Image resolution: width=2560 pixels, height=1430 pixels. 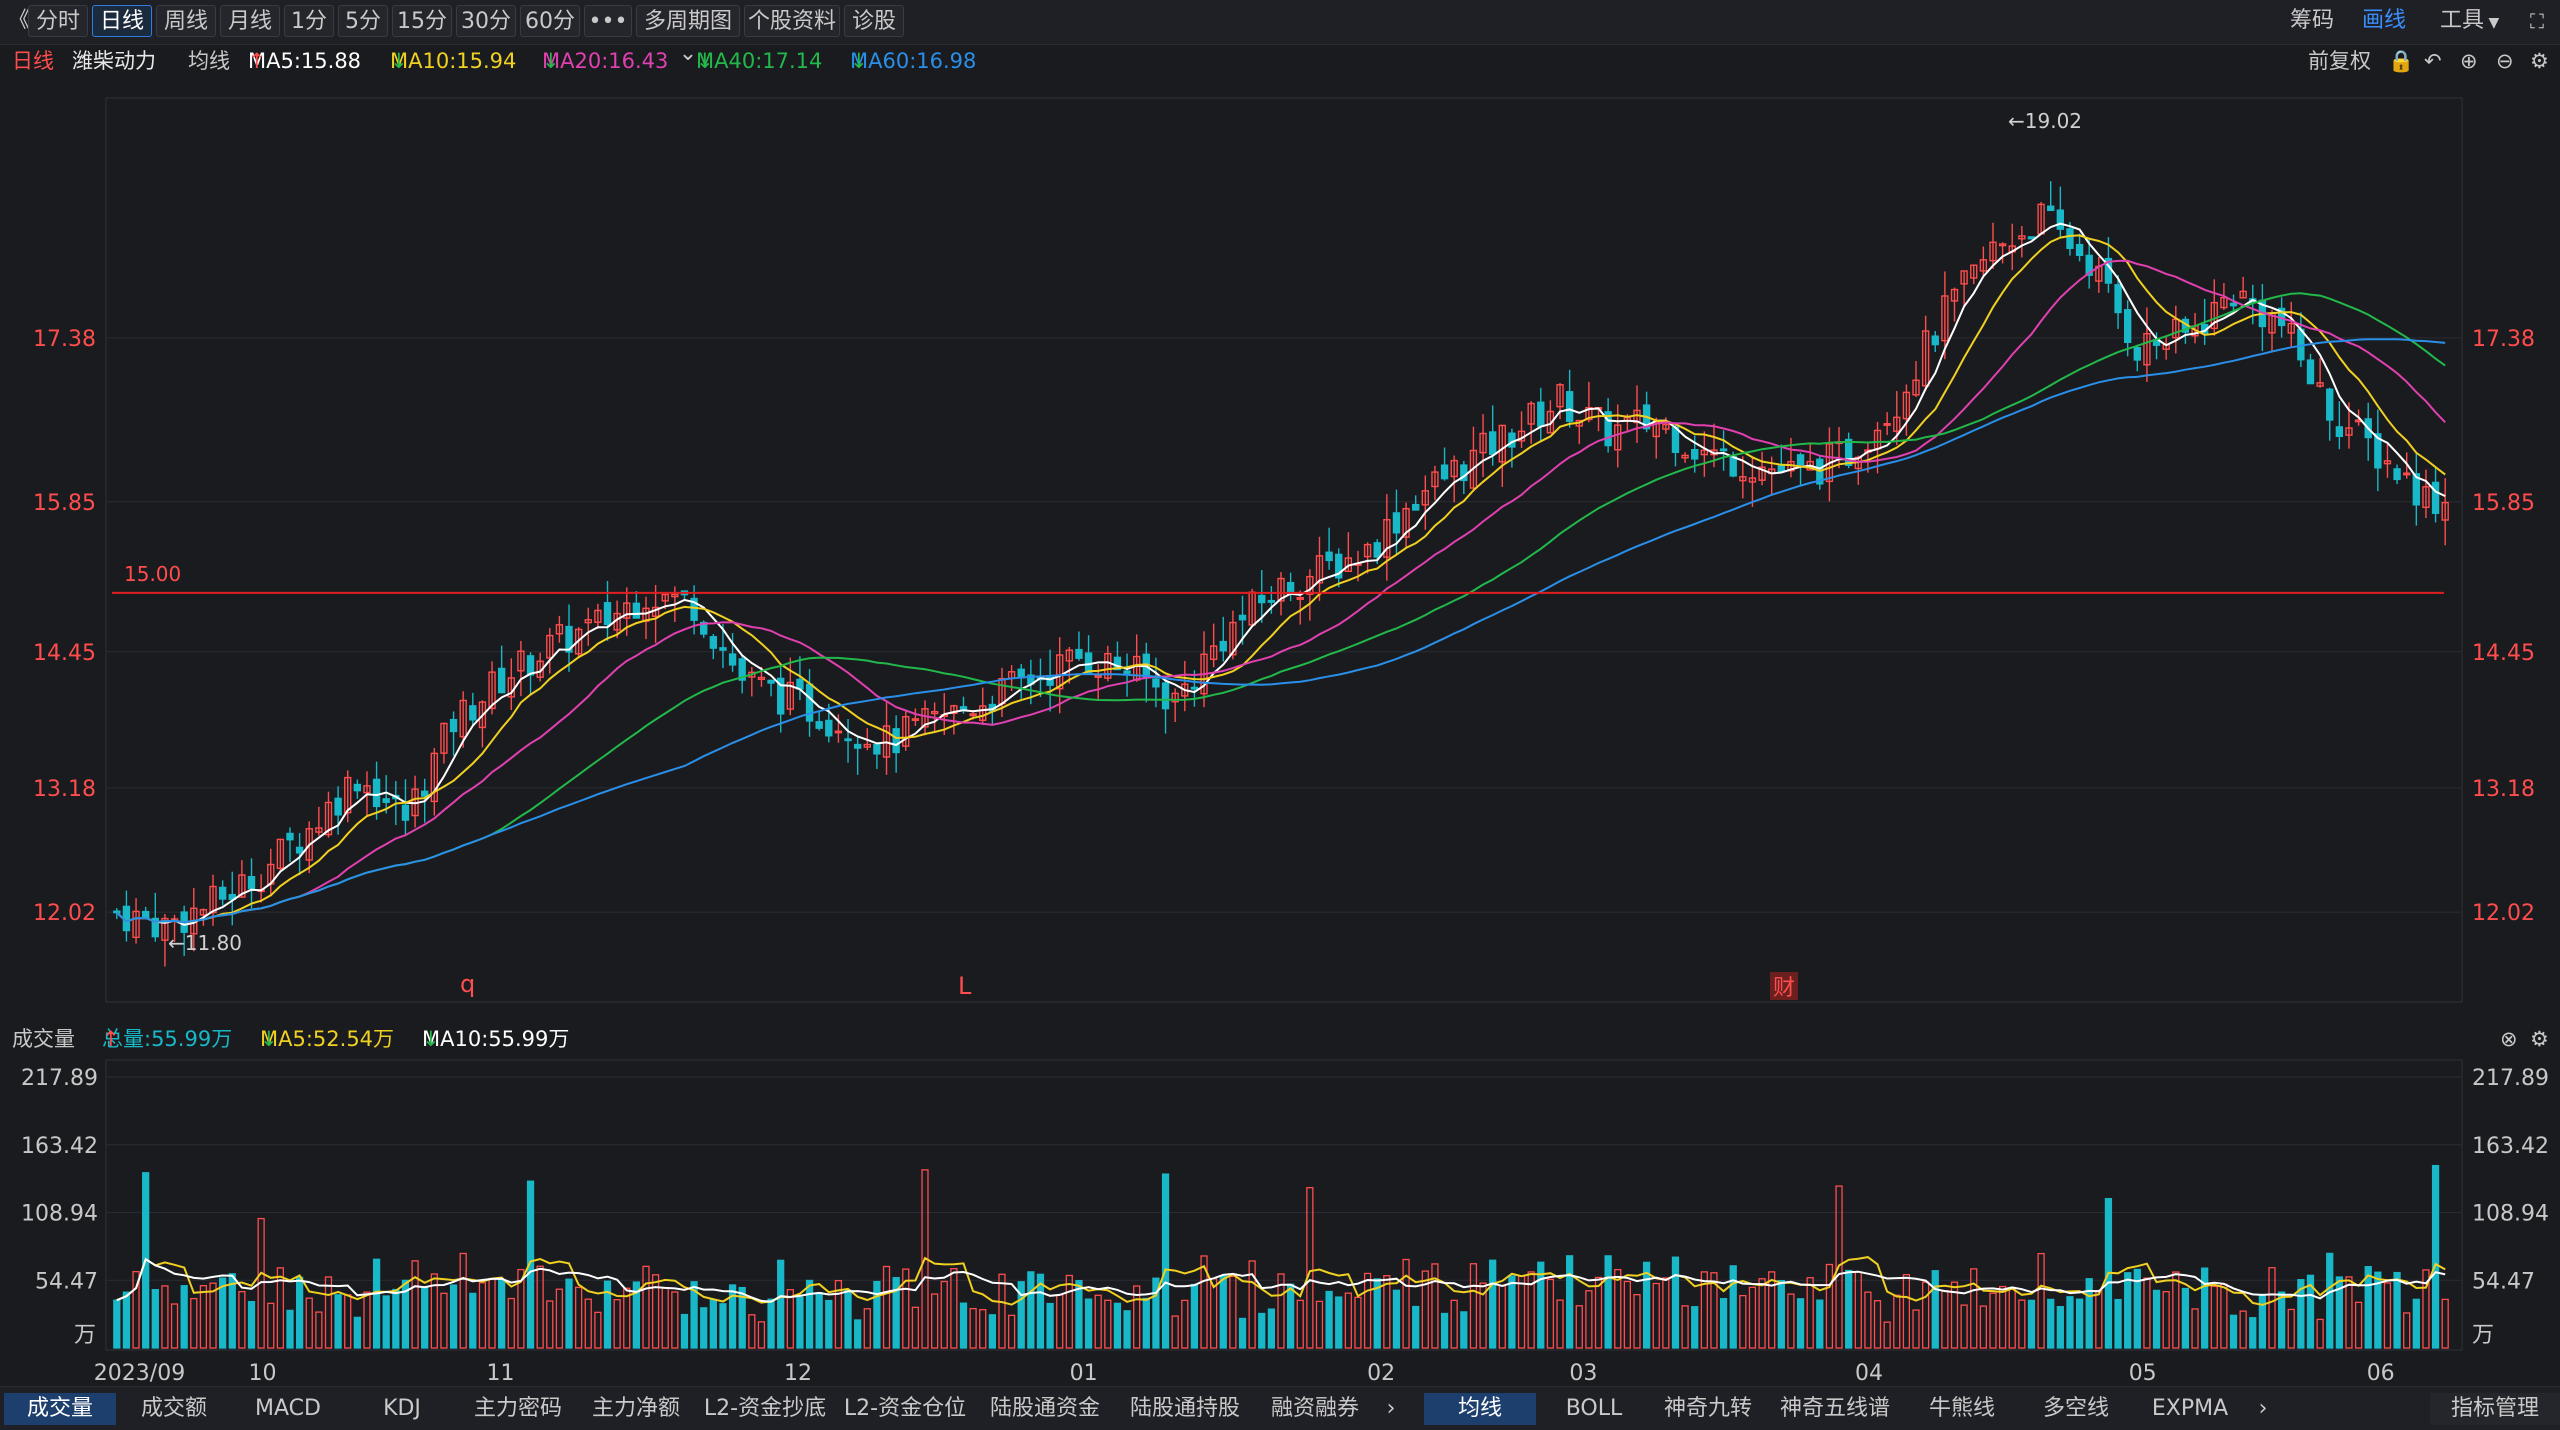 I want to click on back-button: 《, so click(x=19, y=20).